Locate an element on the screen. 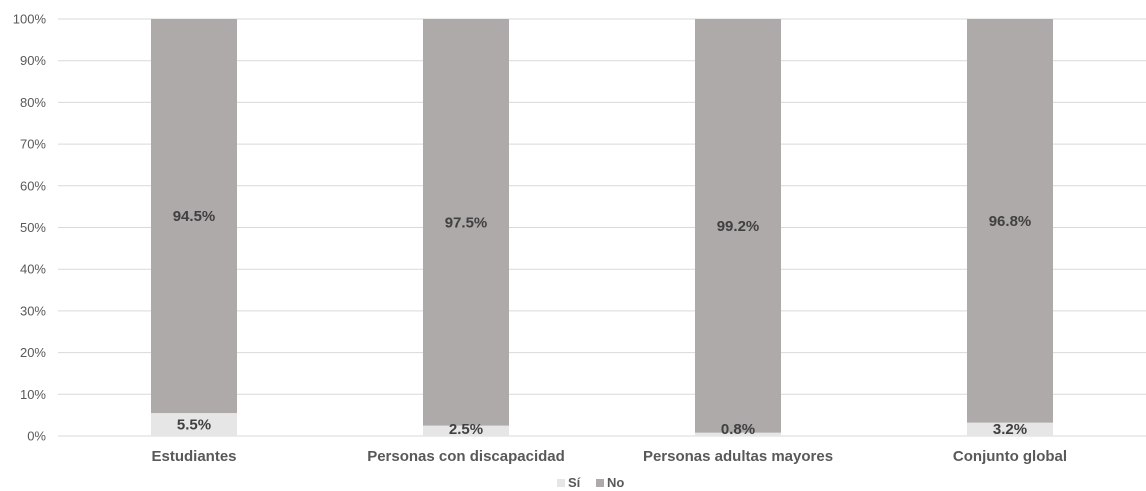 This screenshot has height=491, width=1146. y-tick-label: 80% is located at coordinates (33, 102).